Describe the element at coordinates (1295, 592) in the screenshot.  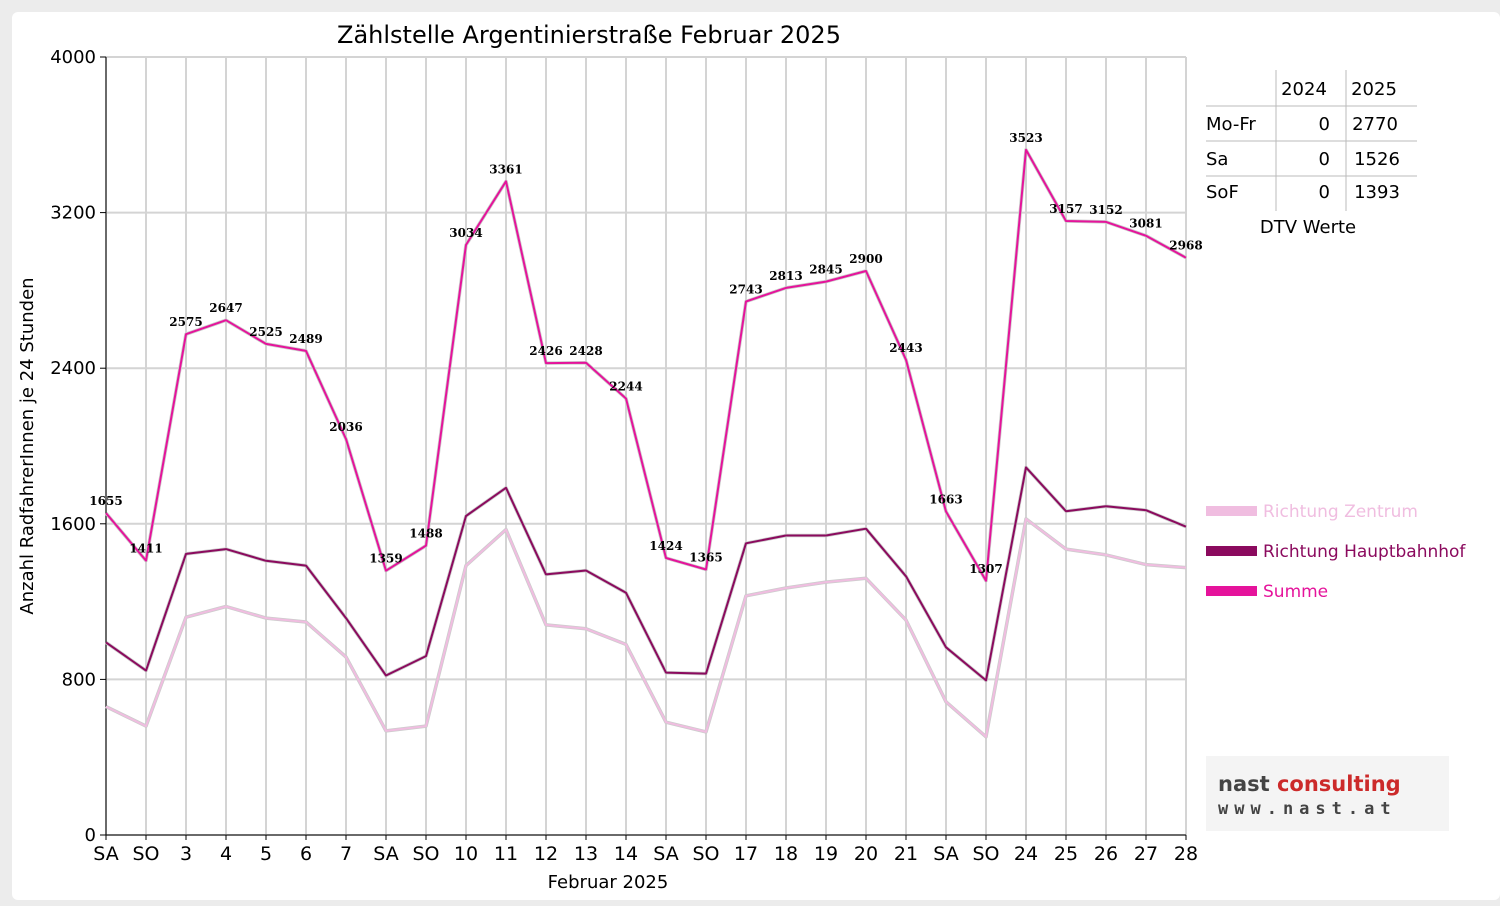
I see `legend-label-summe: Summe` at that location.